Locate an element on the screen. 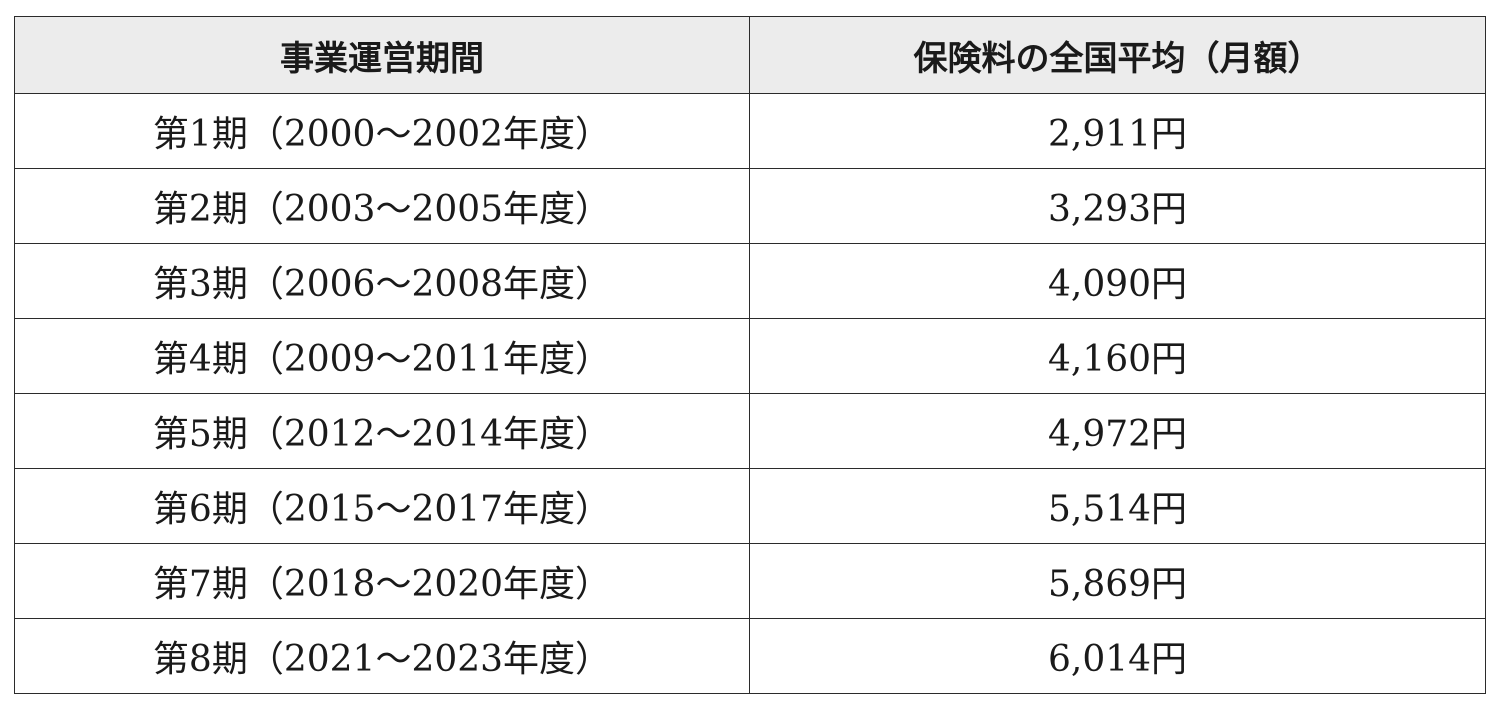 This screenshot has height=705, width=1504. period-cell: 第6期（2015～2017年度） is located at coordinates (382, 506).